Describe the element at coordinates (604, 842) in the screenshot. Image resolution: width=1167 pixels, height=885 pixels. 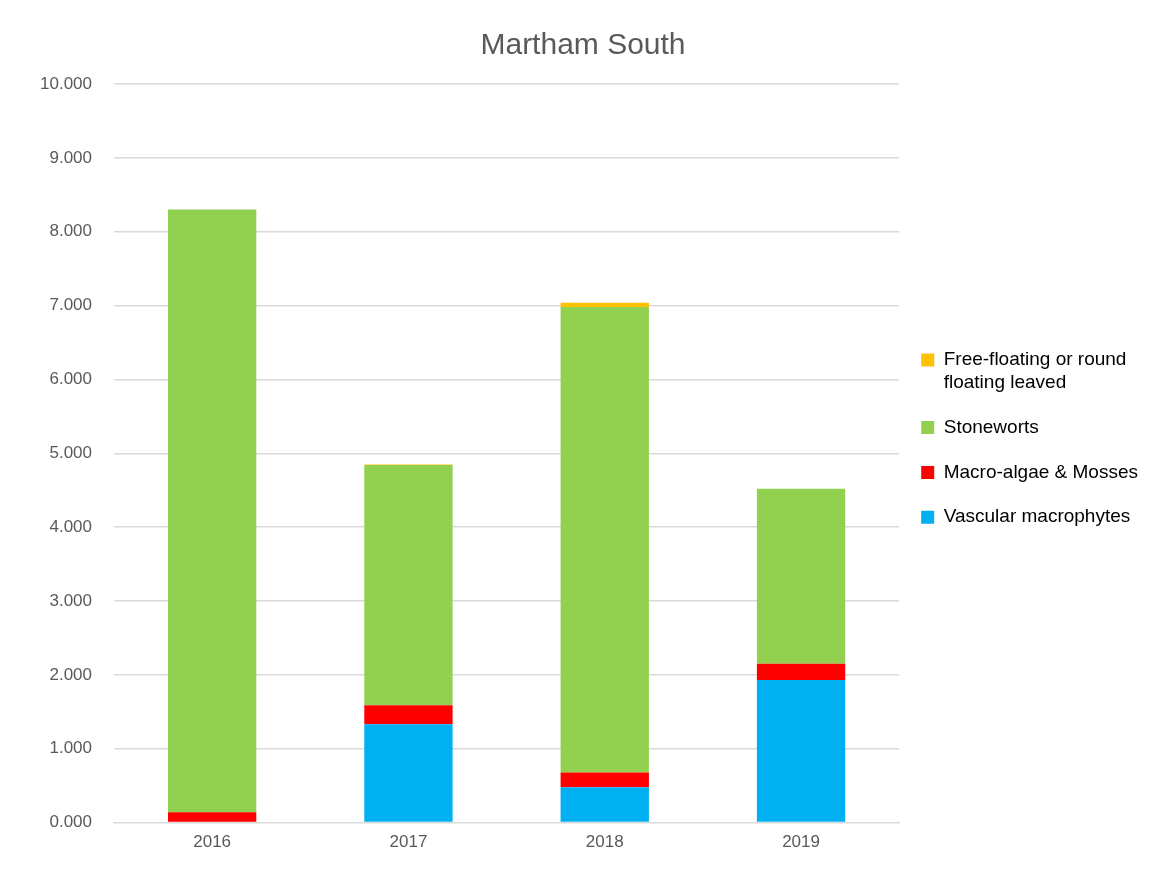
I see `x-tick-label: 2018` at that location.